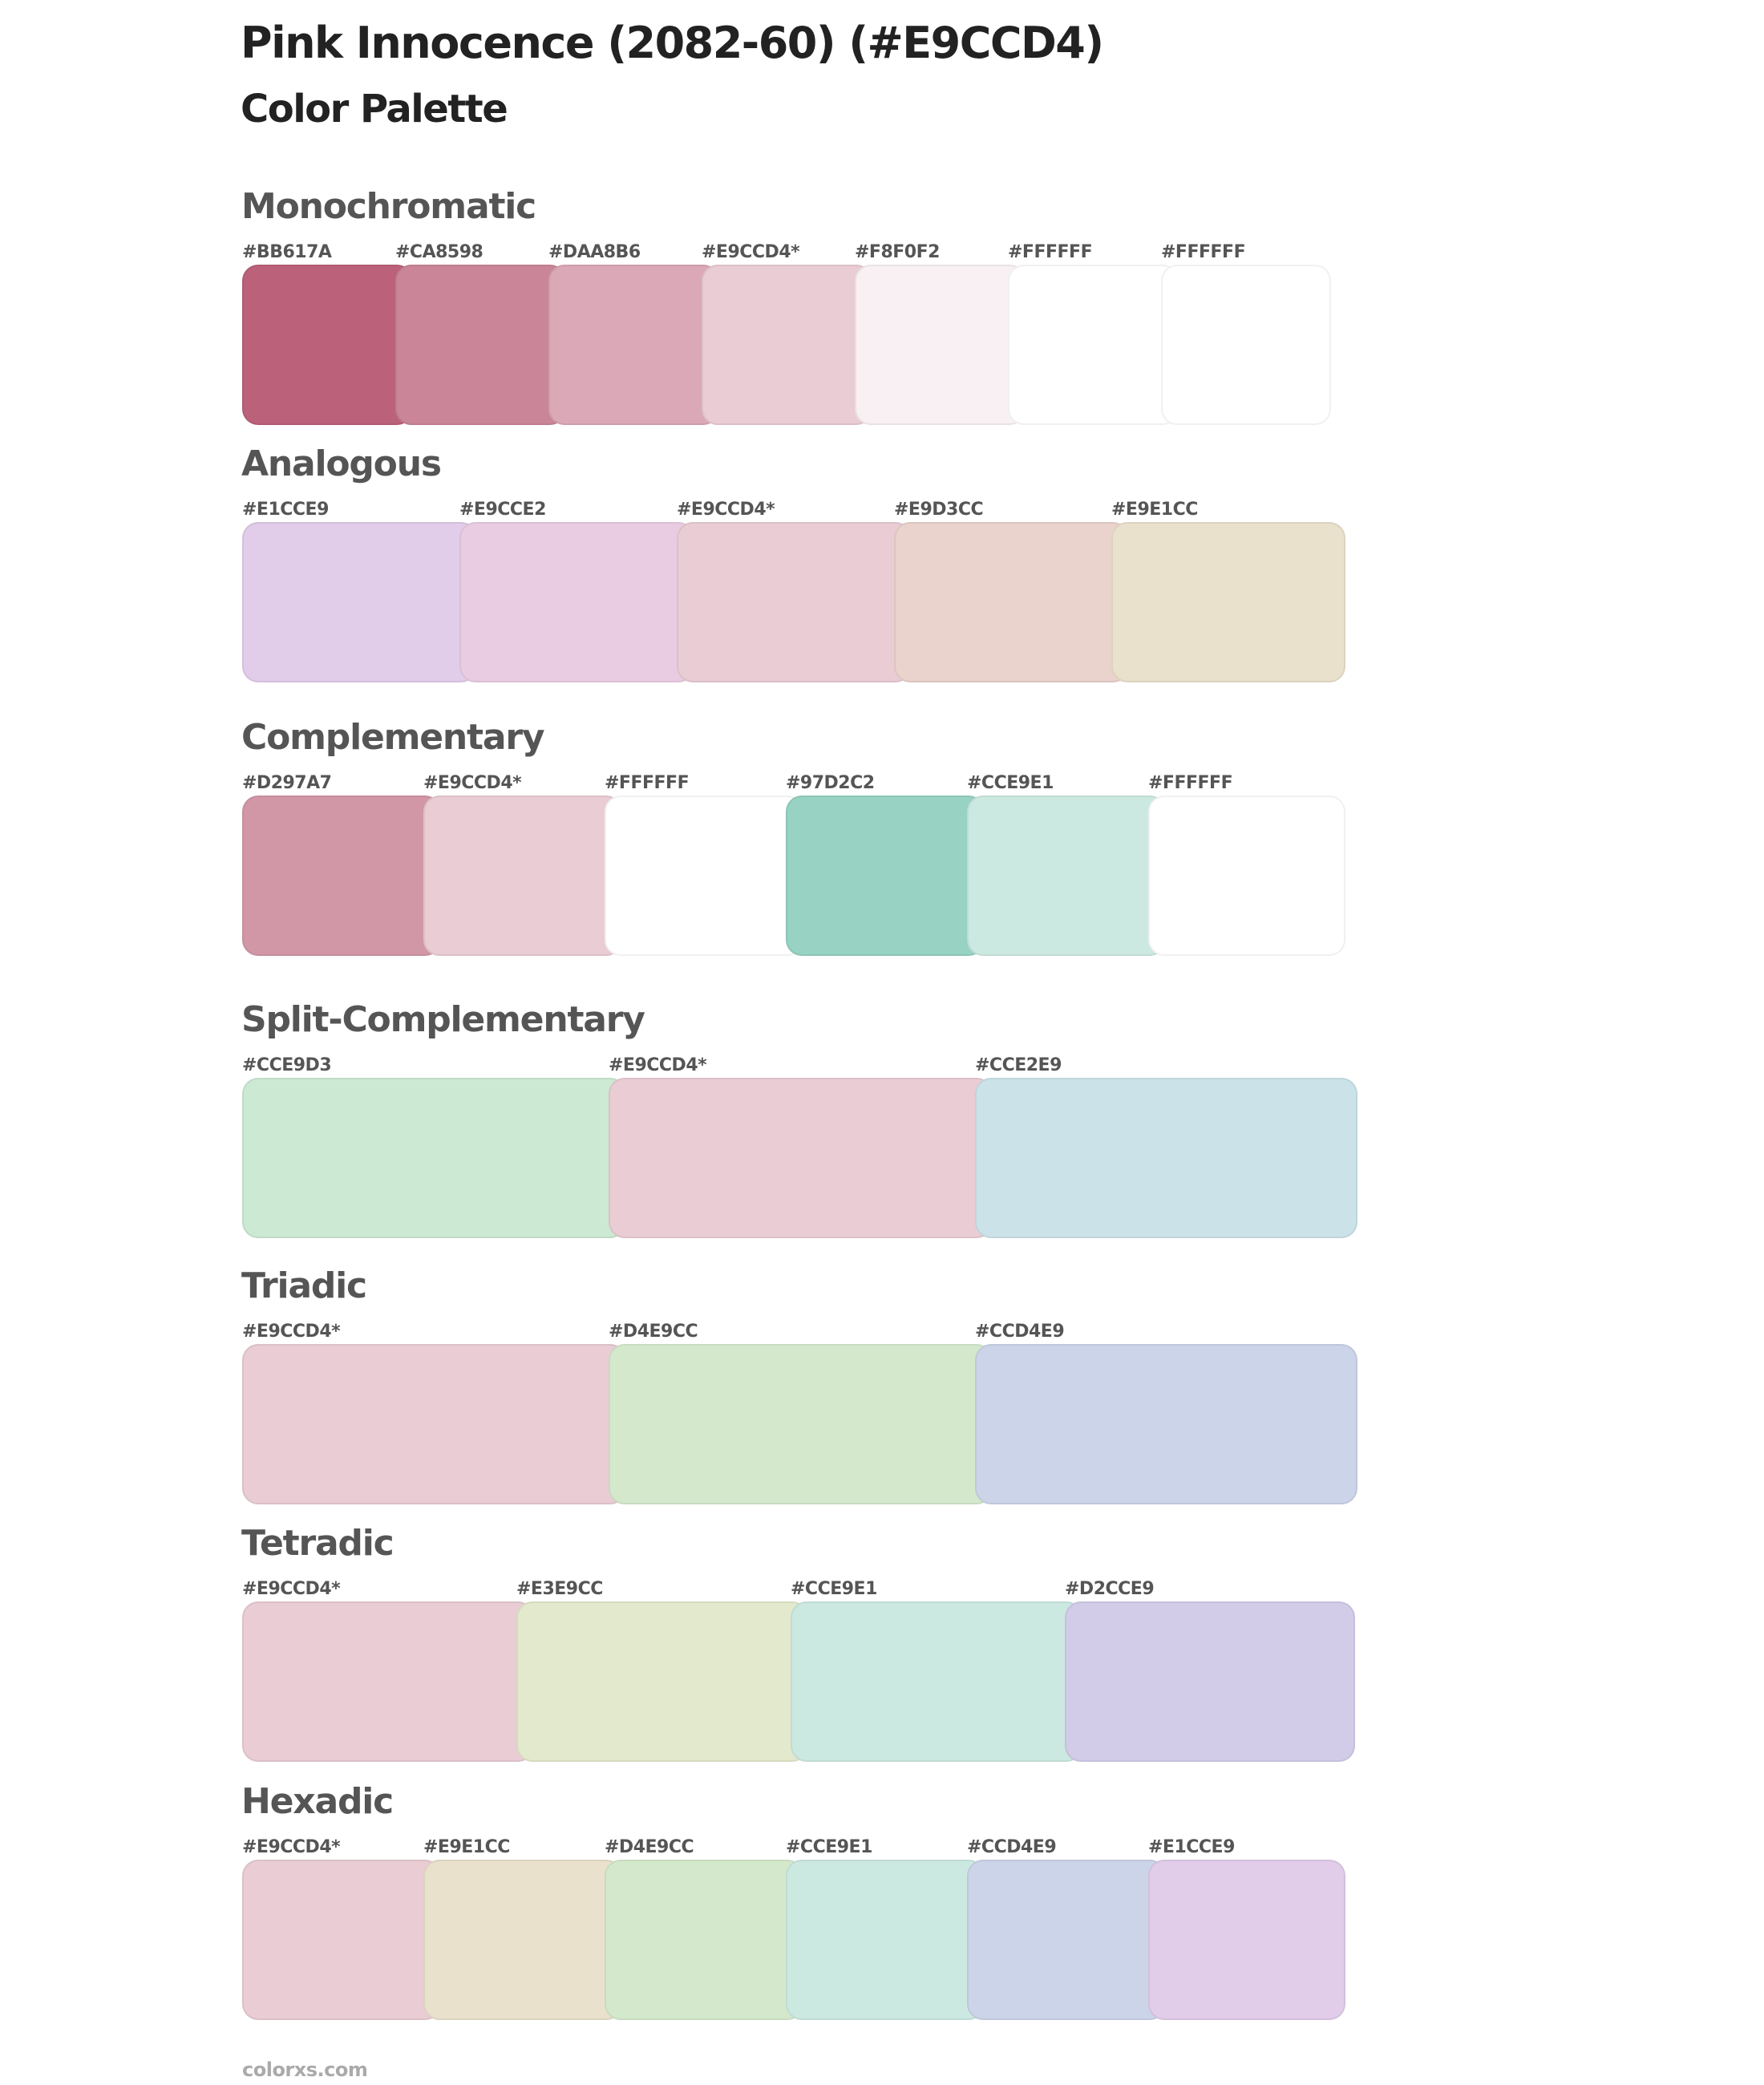  Describe the element at coordinates (304, 1285) in the screenshot. I see `palette-heading: Triadic` at that location.